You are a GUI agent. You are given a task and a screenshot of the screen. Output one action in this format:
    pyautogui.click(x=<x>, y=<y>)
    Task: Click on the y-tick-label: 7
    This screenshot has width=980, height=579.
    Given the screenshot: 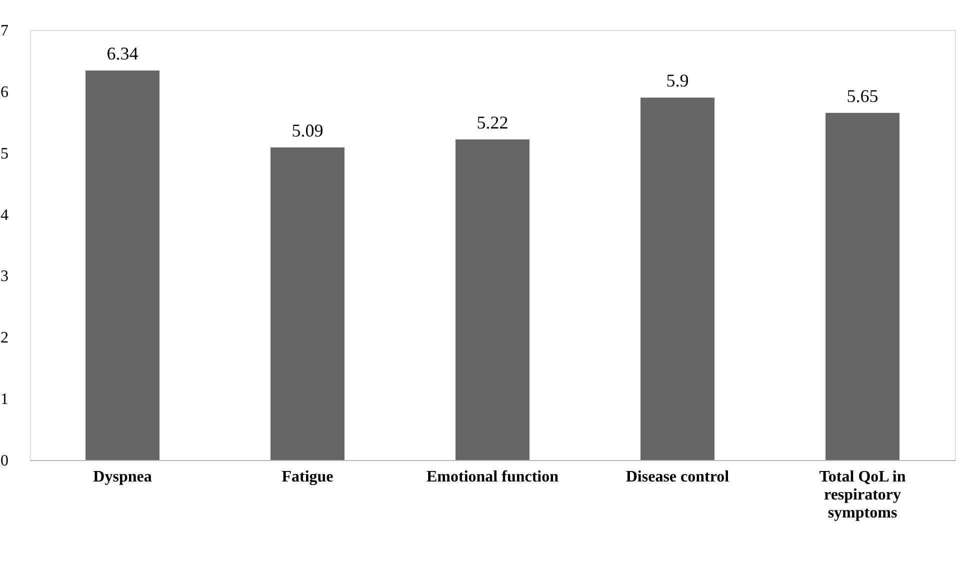 What is the action you would take?
    pyautogui.click(x=4, y=31)
    